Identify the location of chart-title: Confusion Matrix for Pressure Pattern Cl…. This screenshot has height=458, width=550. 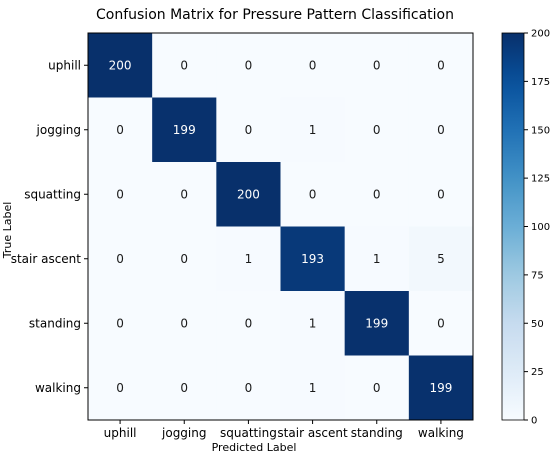
(275, 15).